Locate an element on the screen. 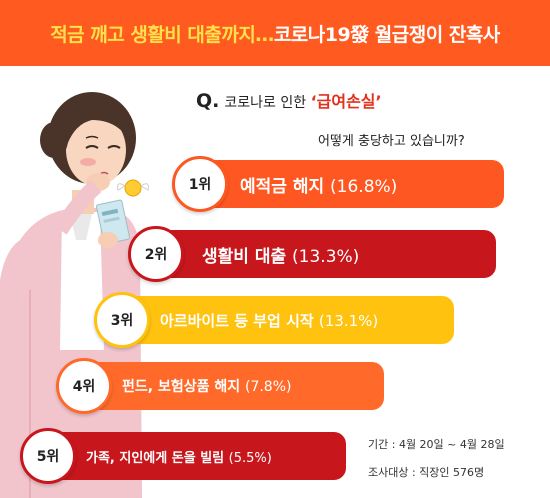  question-line-2: 어떻게 충당하고 있습니까? is located at coordinates (391, 141).